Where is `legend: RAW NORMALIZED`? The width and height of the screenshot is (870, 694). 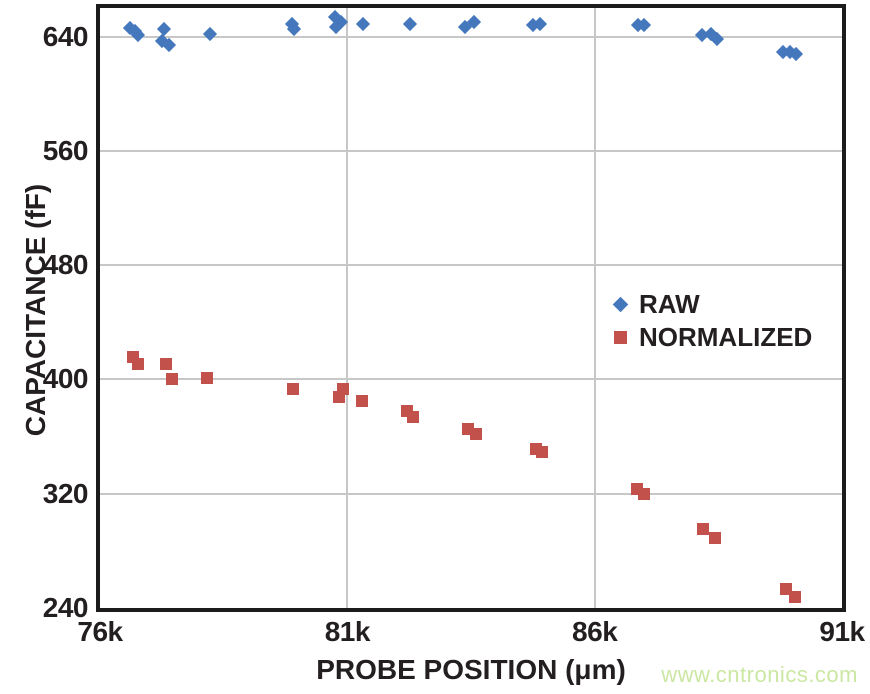
legend: RAW NORMALIZED is located at coordinates (711, 321).